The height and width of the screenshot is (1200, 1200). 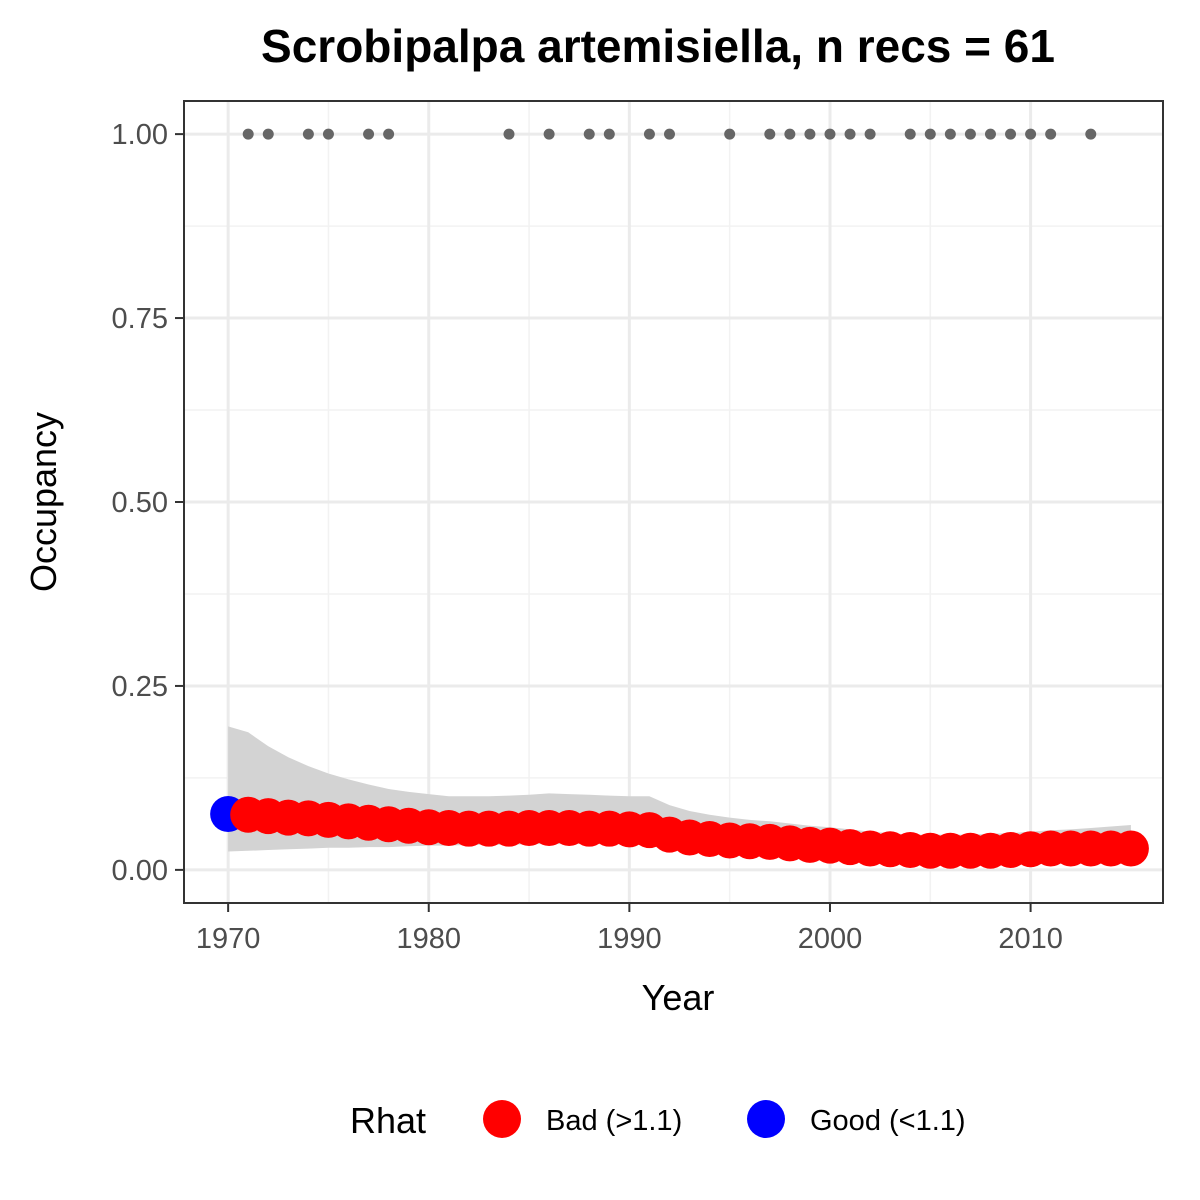 What do you see at coordinates (140, 135) in the screenshot?
I see `y-tick-label: 1.00` at bounding box center [140, 135].